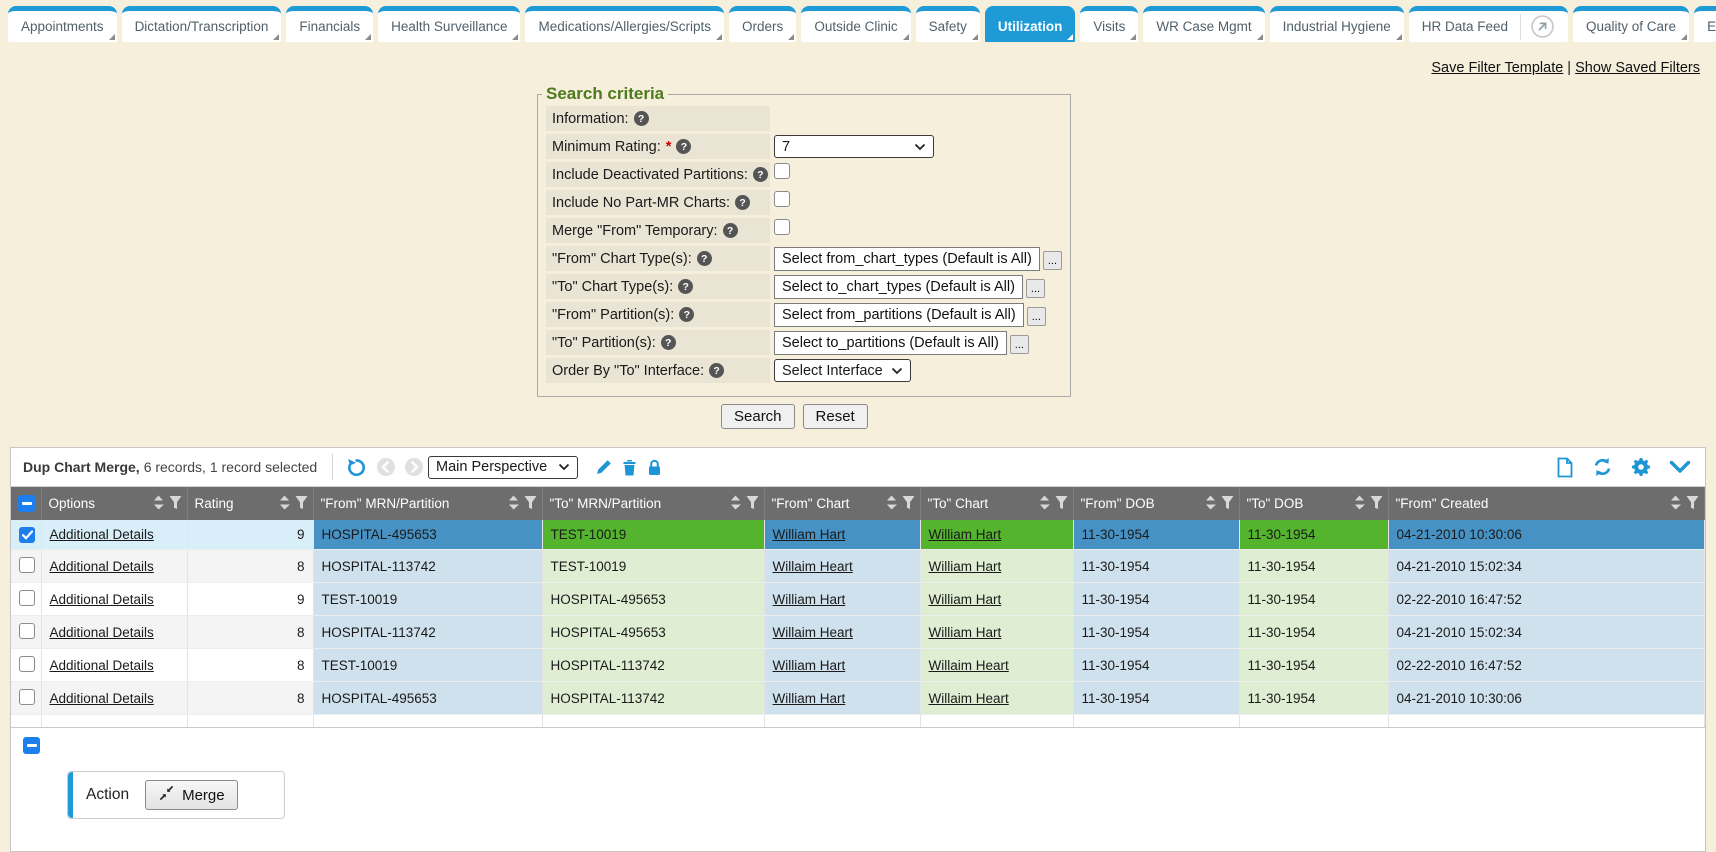  I want to click on tab-outside-clinic: Outside Clinic, so click(856, 24).